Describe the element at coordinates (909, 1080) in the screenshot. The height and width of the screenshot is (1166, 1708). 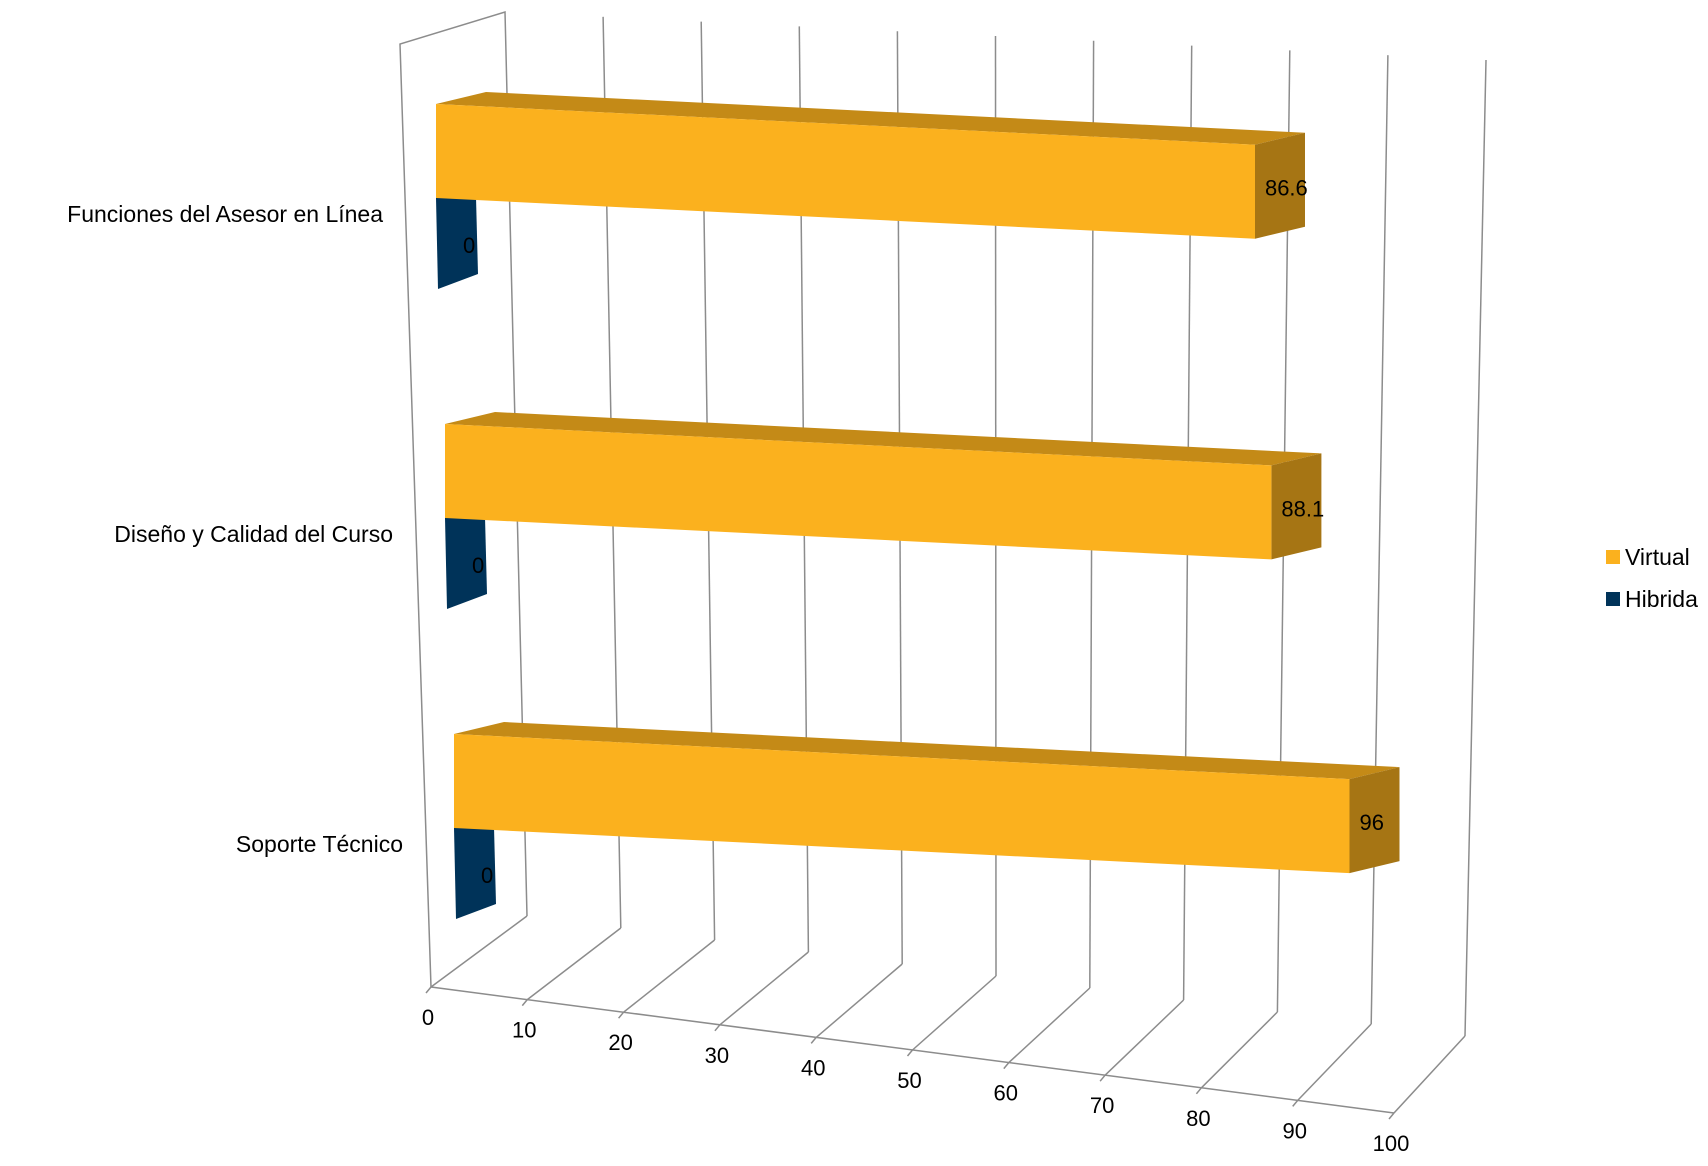
I see `tick-label-50: 50` at that location.